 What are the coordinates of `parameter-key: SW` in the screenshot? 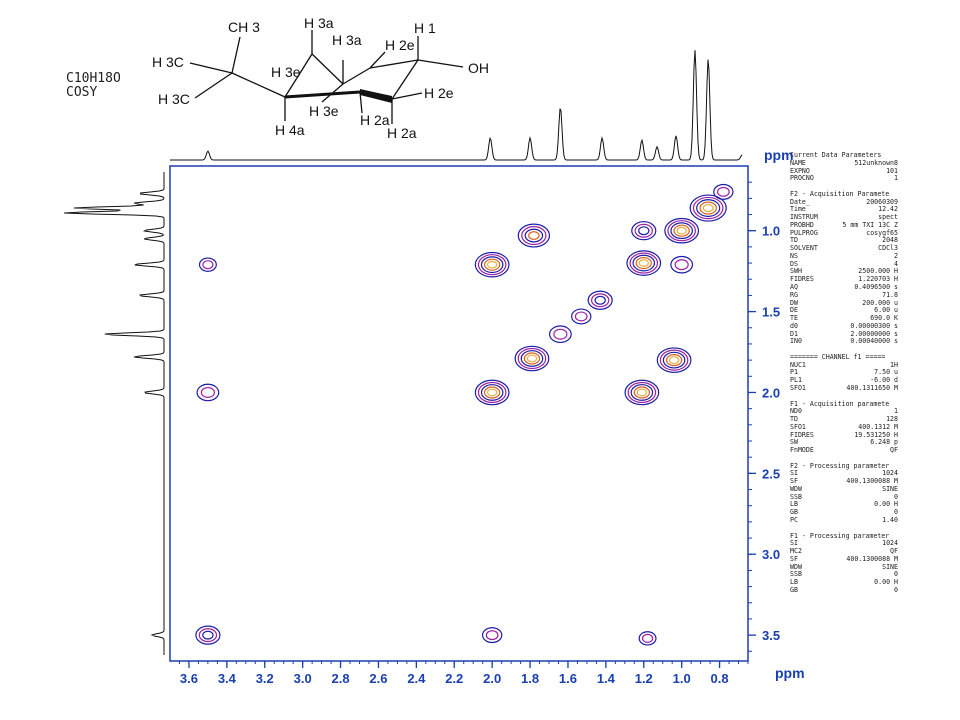 It's located at (794, 442).